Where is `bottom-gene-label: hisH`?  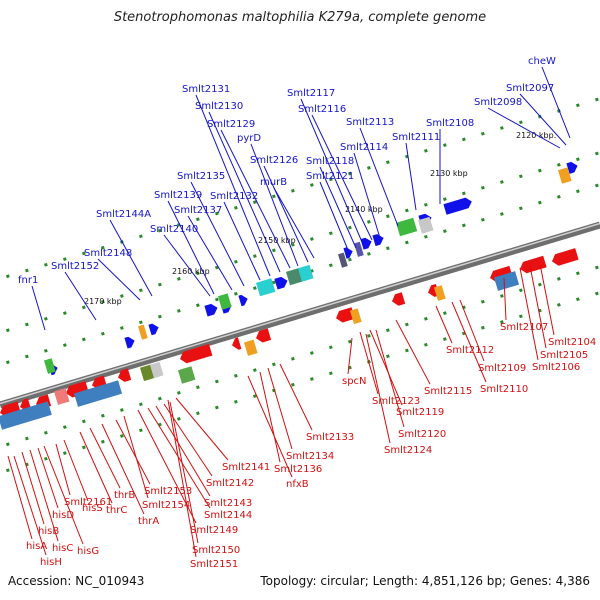 bottom-gene-label: hisH is located at coordinates (51, 562).